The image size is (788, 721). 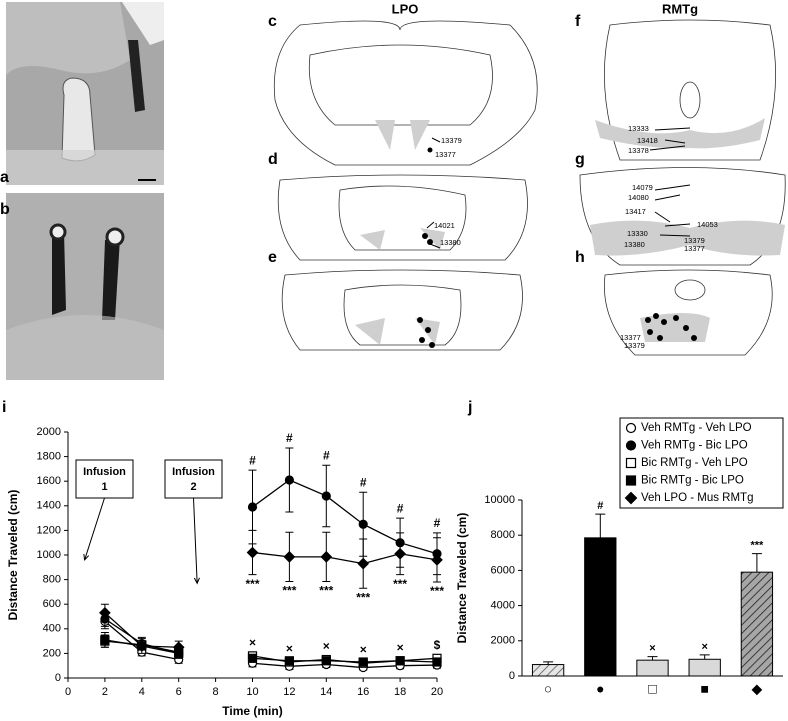 I want to click on atlas-label: 14080, so click(x=638, y=197).